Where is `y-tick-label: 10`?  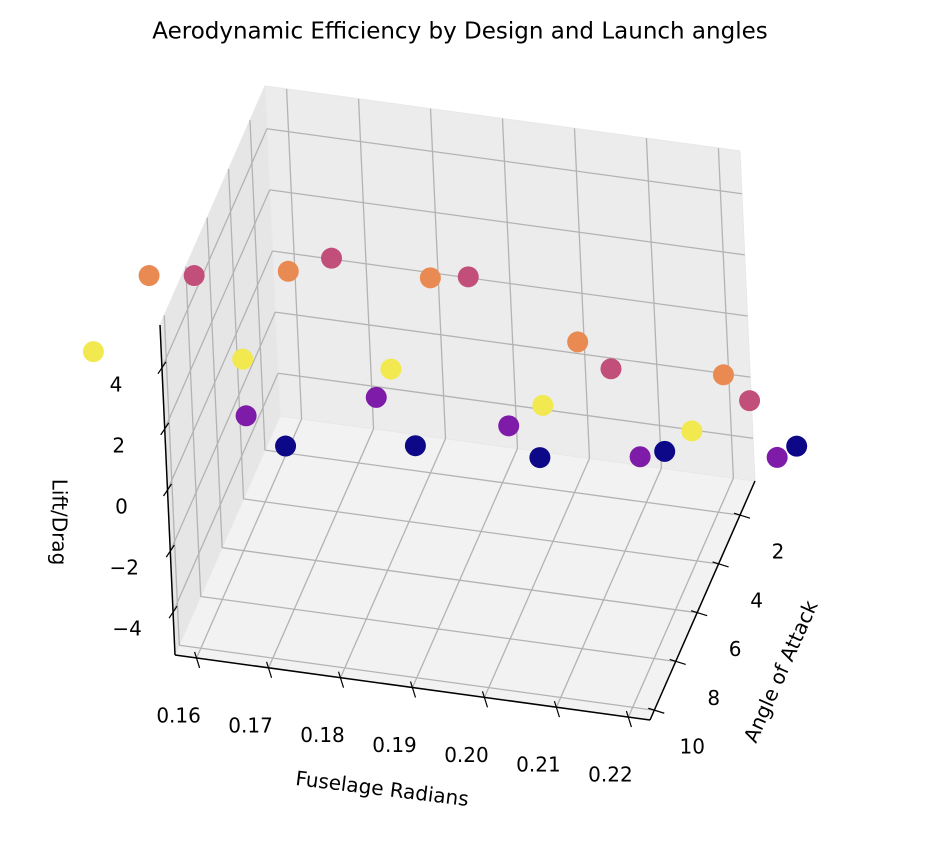 y-tick-label: 10 is located at coordinates (692, 747).